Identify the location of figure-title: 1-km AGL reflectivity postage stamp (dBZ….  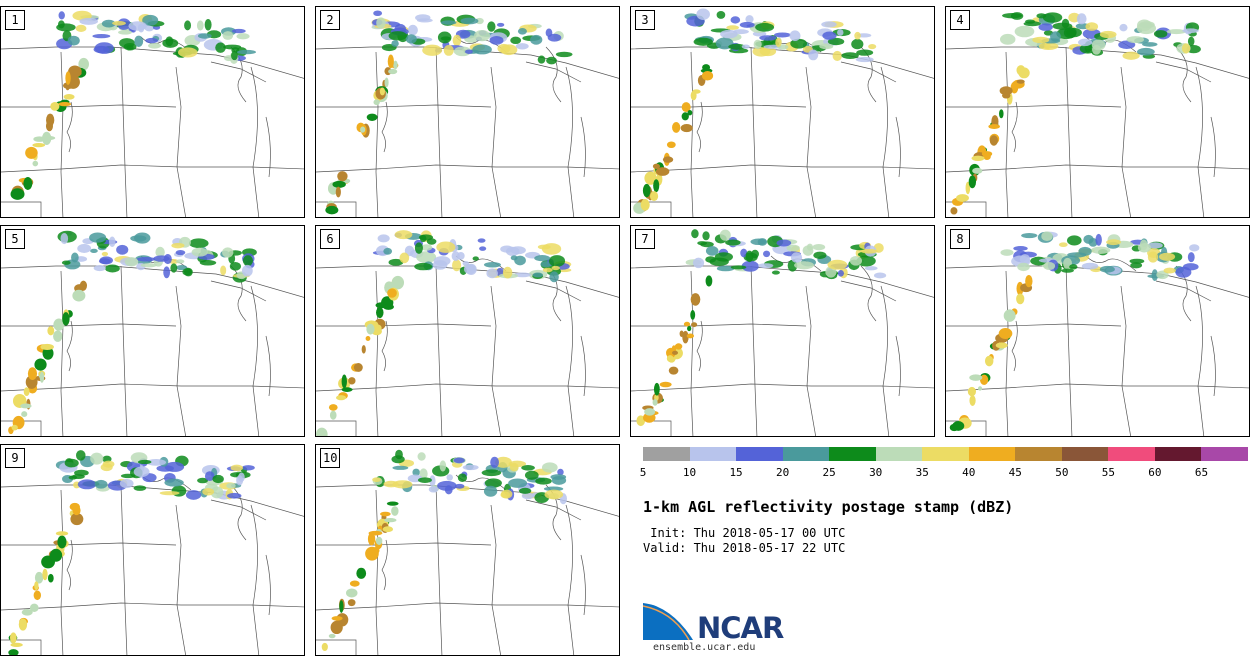
(828, 507).